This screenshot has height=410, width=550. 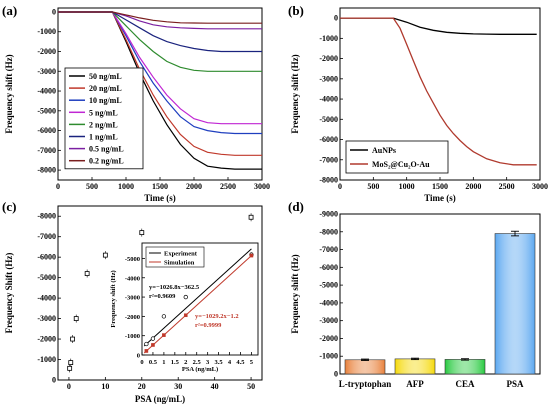 What do you see at coordinates (328, 231) in the screenshot?
I see `panel-d-ytick-label: -8000` at bounding box center [328, 231].